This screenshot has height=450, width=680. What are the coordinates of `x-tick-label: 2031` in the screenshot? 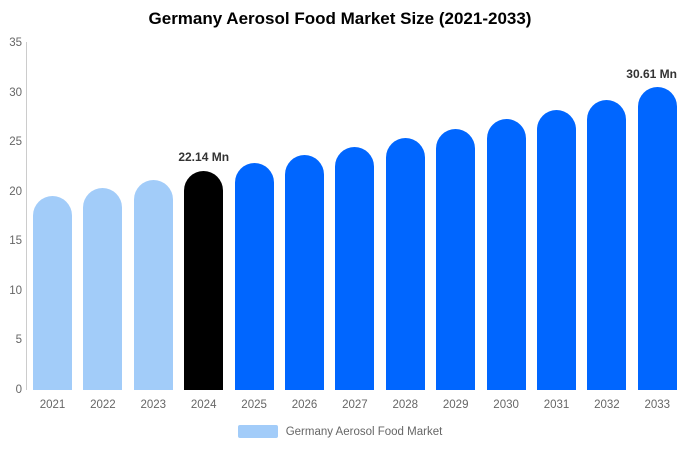 It's located at (556, 405).